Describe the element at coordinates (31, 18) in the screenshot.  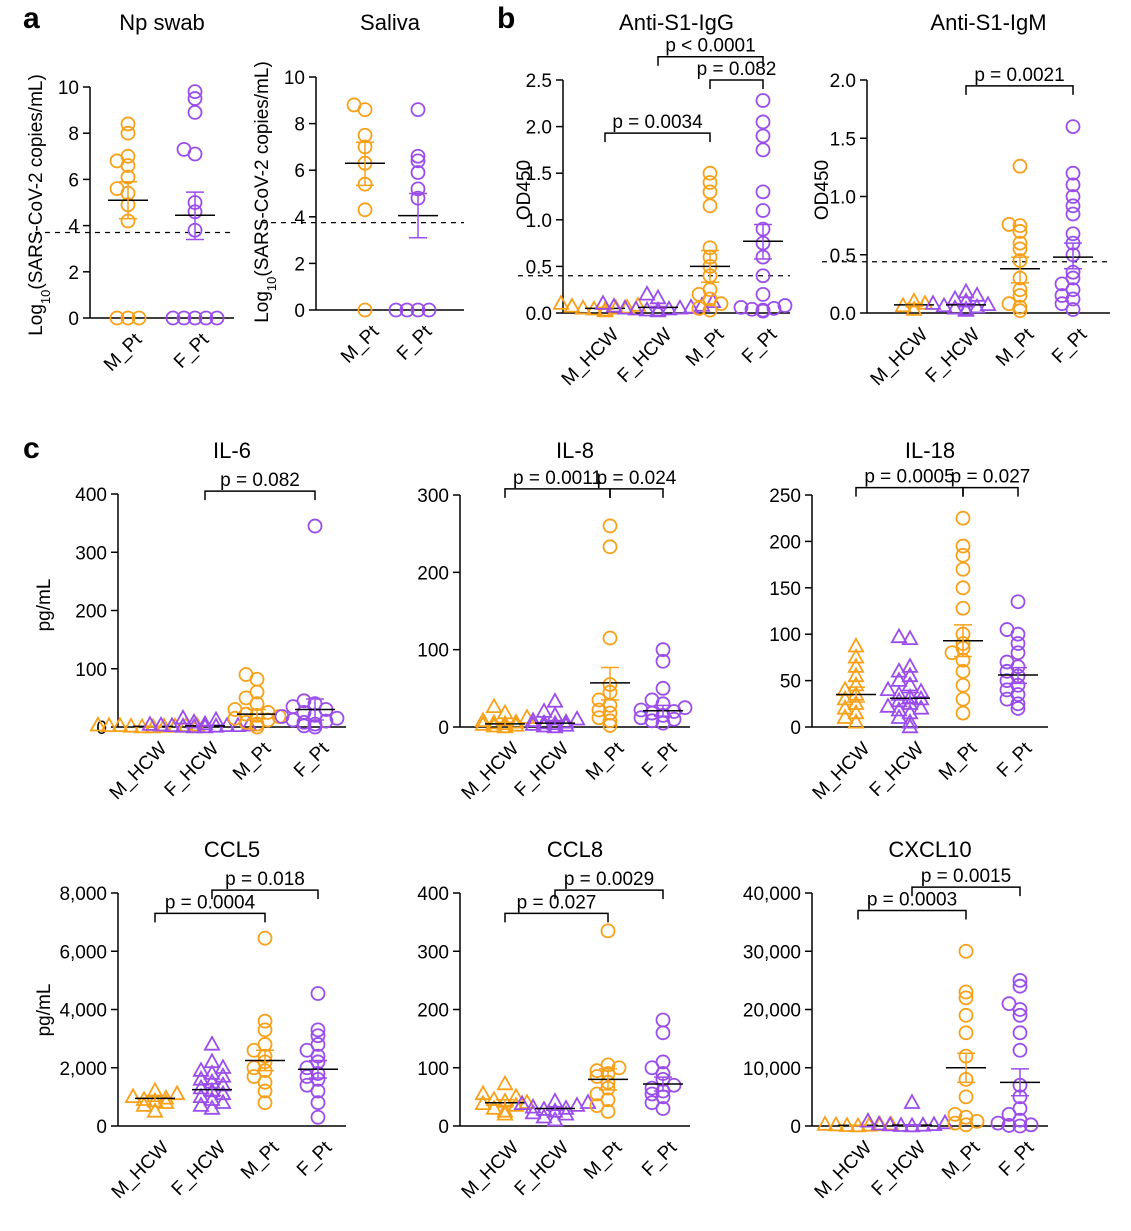
I see `panel-label-a: a` at that location.